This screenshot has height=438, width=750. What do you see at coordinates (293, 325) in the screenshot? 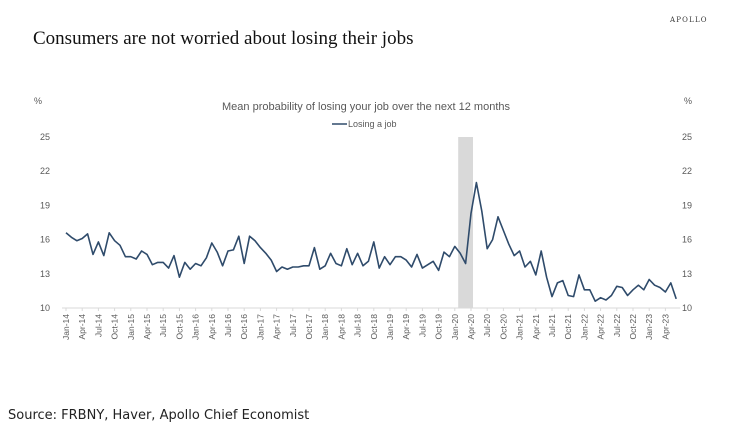
I see `x-tick-label: Jul-17` at bounding box center [293, 325].